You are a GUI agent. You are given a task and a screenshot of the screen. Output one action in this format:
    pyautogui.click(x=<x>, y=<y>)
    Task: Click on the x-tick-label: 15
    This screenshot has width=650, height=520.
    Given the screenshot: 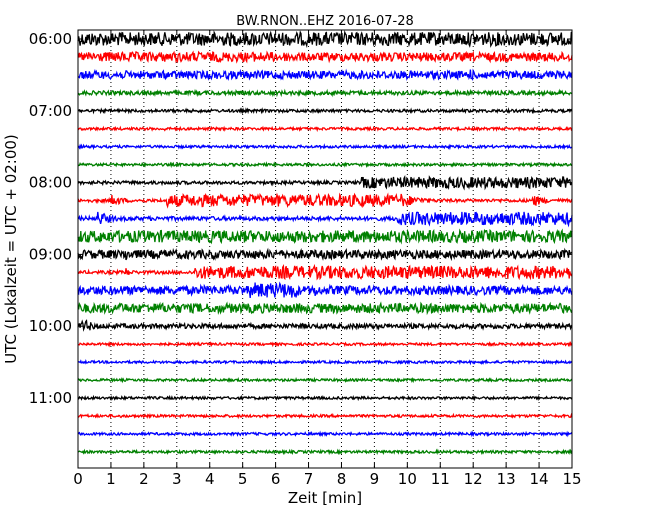 What is the action you would take?
    pyautogui.click(x=571, y=479)
    